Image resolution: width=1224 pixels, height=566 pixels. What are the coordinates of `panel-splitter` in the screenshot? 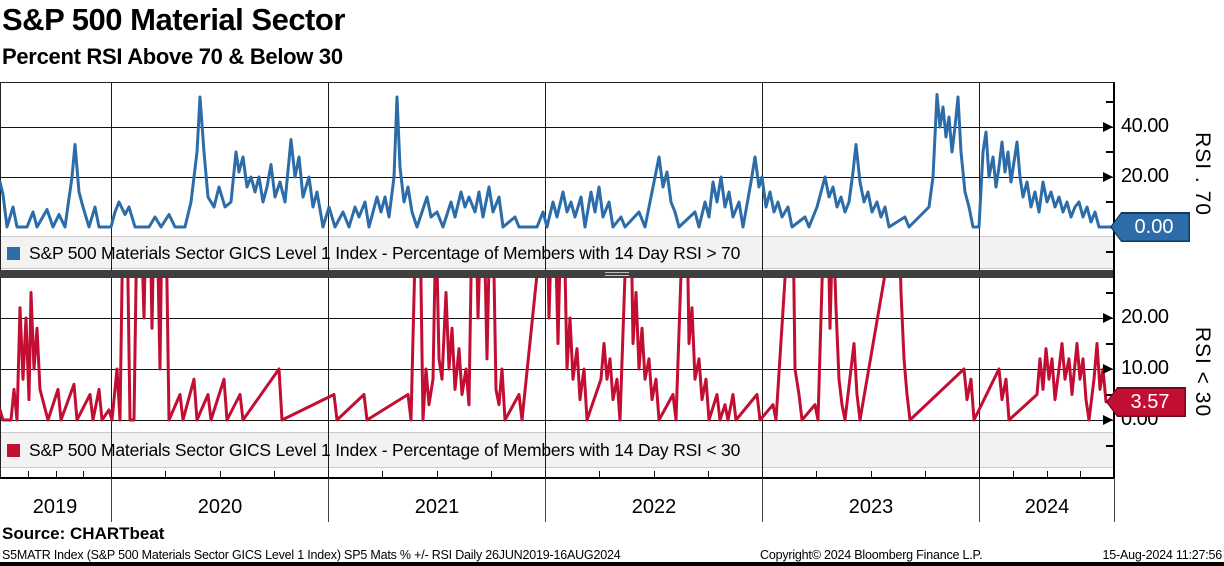 It's located at (557, 274).